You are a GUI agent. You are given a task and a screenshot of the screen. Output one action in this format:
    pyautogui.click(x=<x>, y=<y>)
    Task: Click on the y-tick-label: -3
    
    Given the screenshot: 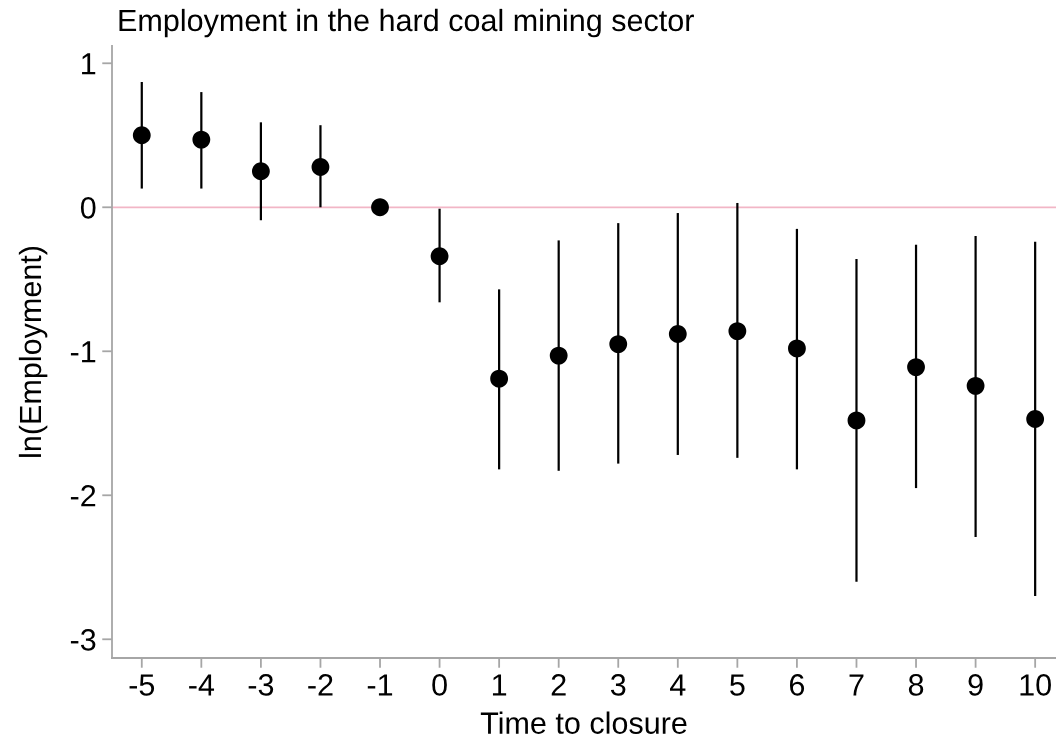 What is the action you would take?
    pyautogui.click(x=83, y=640)
    